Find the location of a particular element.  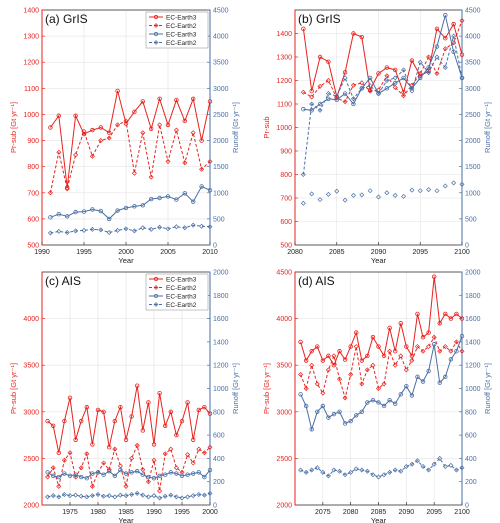

y-right-tick-label: 1000 is located at coordinates (473, 389).